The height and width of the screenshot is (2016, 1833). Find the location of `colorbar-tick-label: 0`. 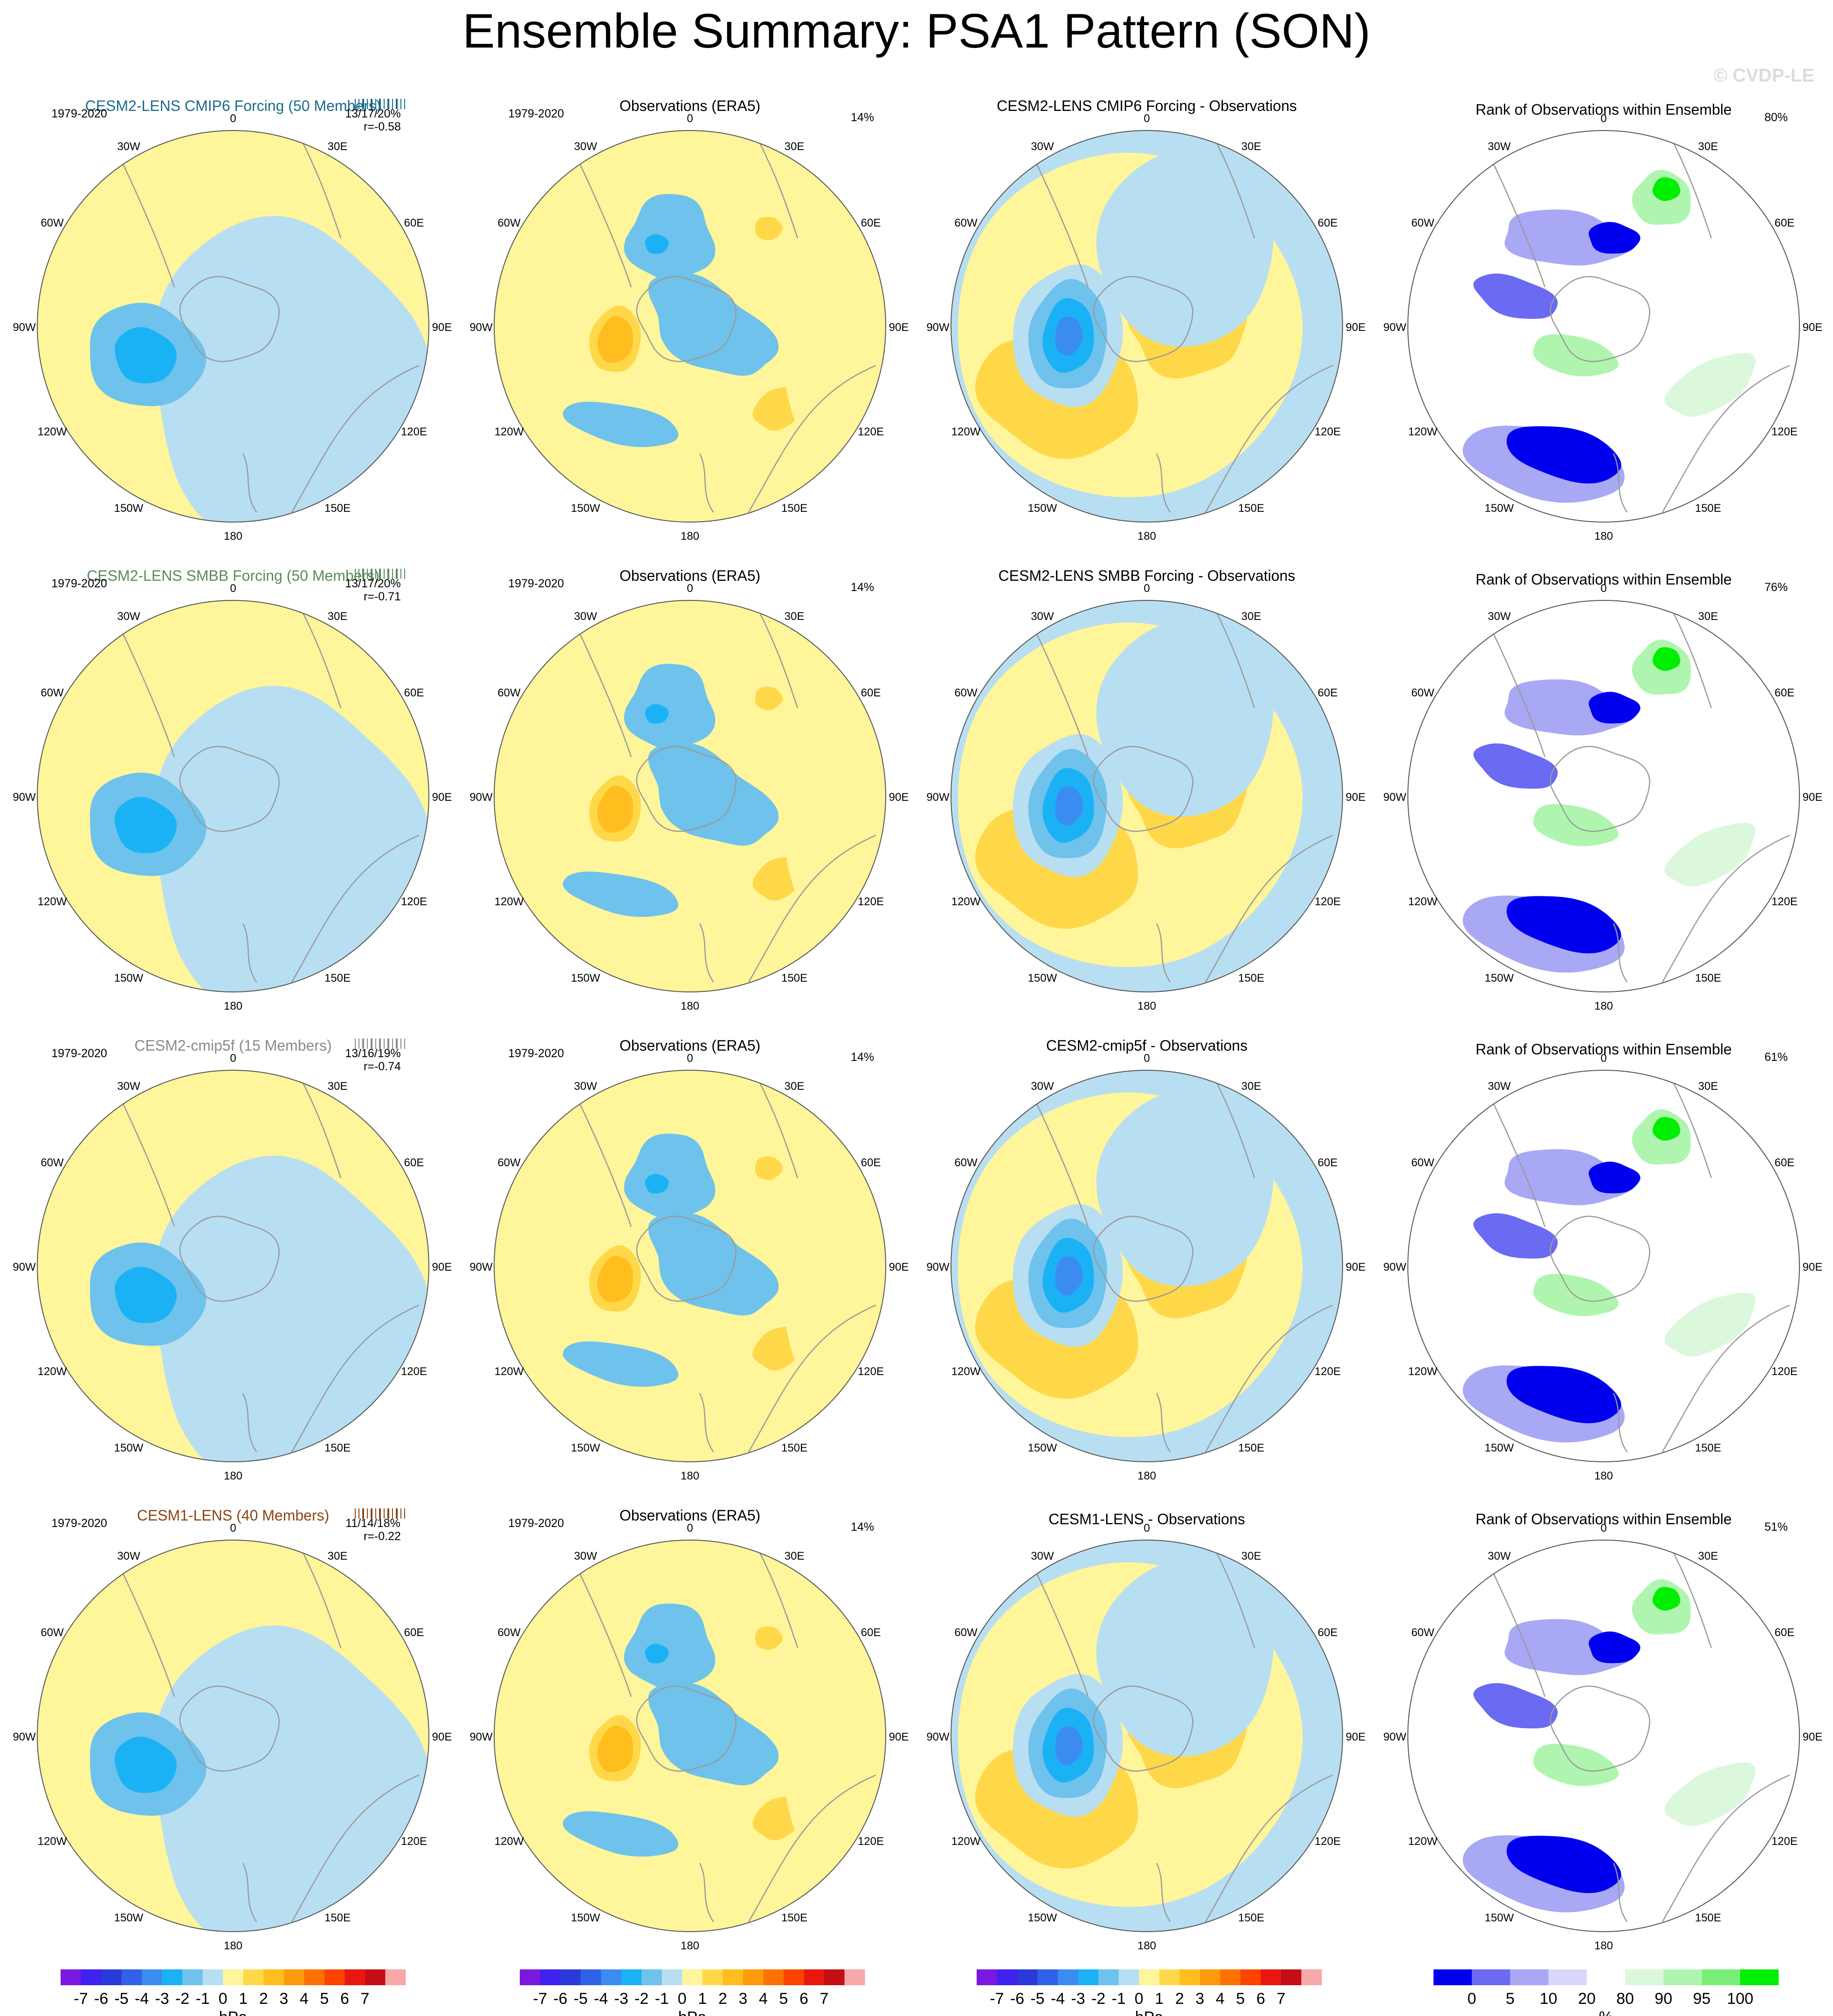

colorbar-tick-label: 0 is located at coordinates (223, 1999).